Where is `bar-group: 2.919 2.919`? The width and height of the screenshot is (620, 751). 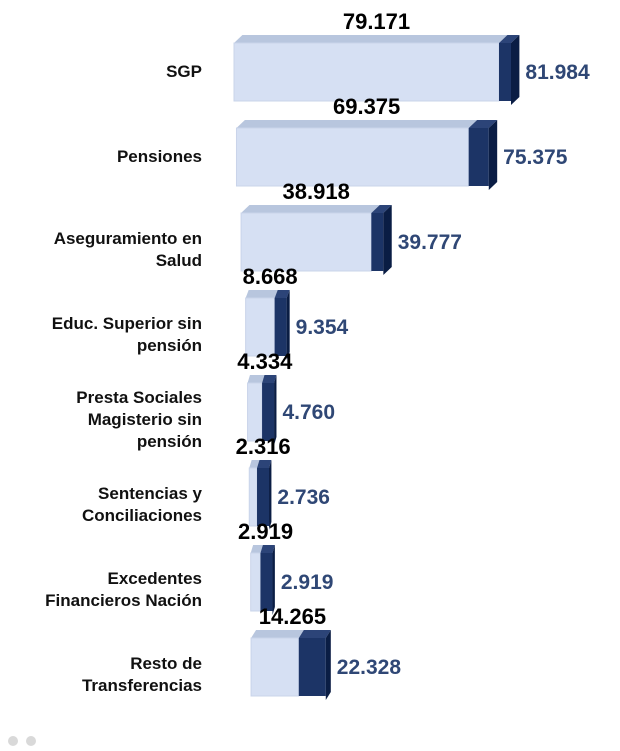 bar-group: 2.919 2.919 is located at coordinates (285, 567).